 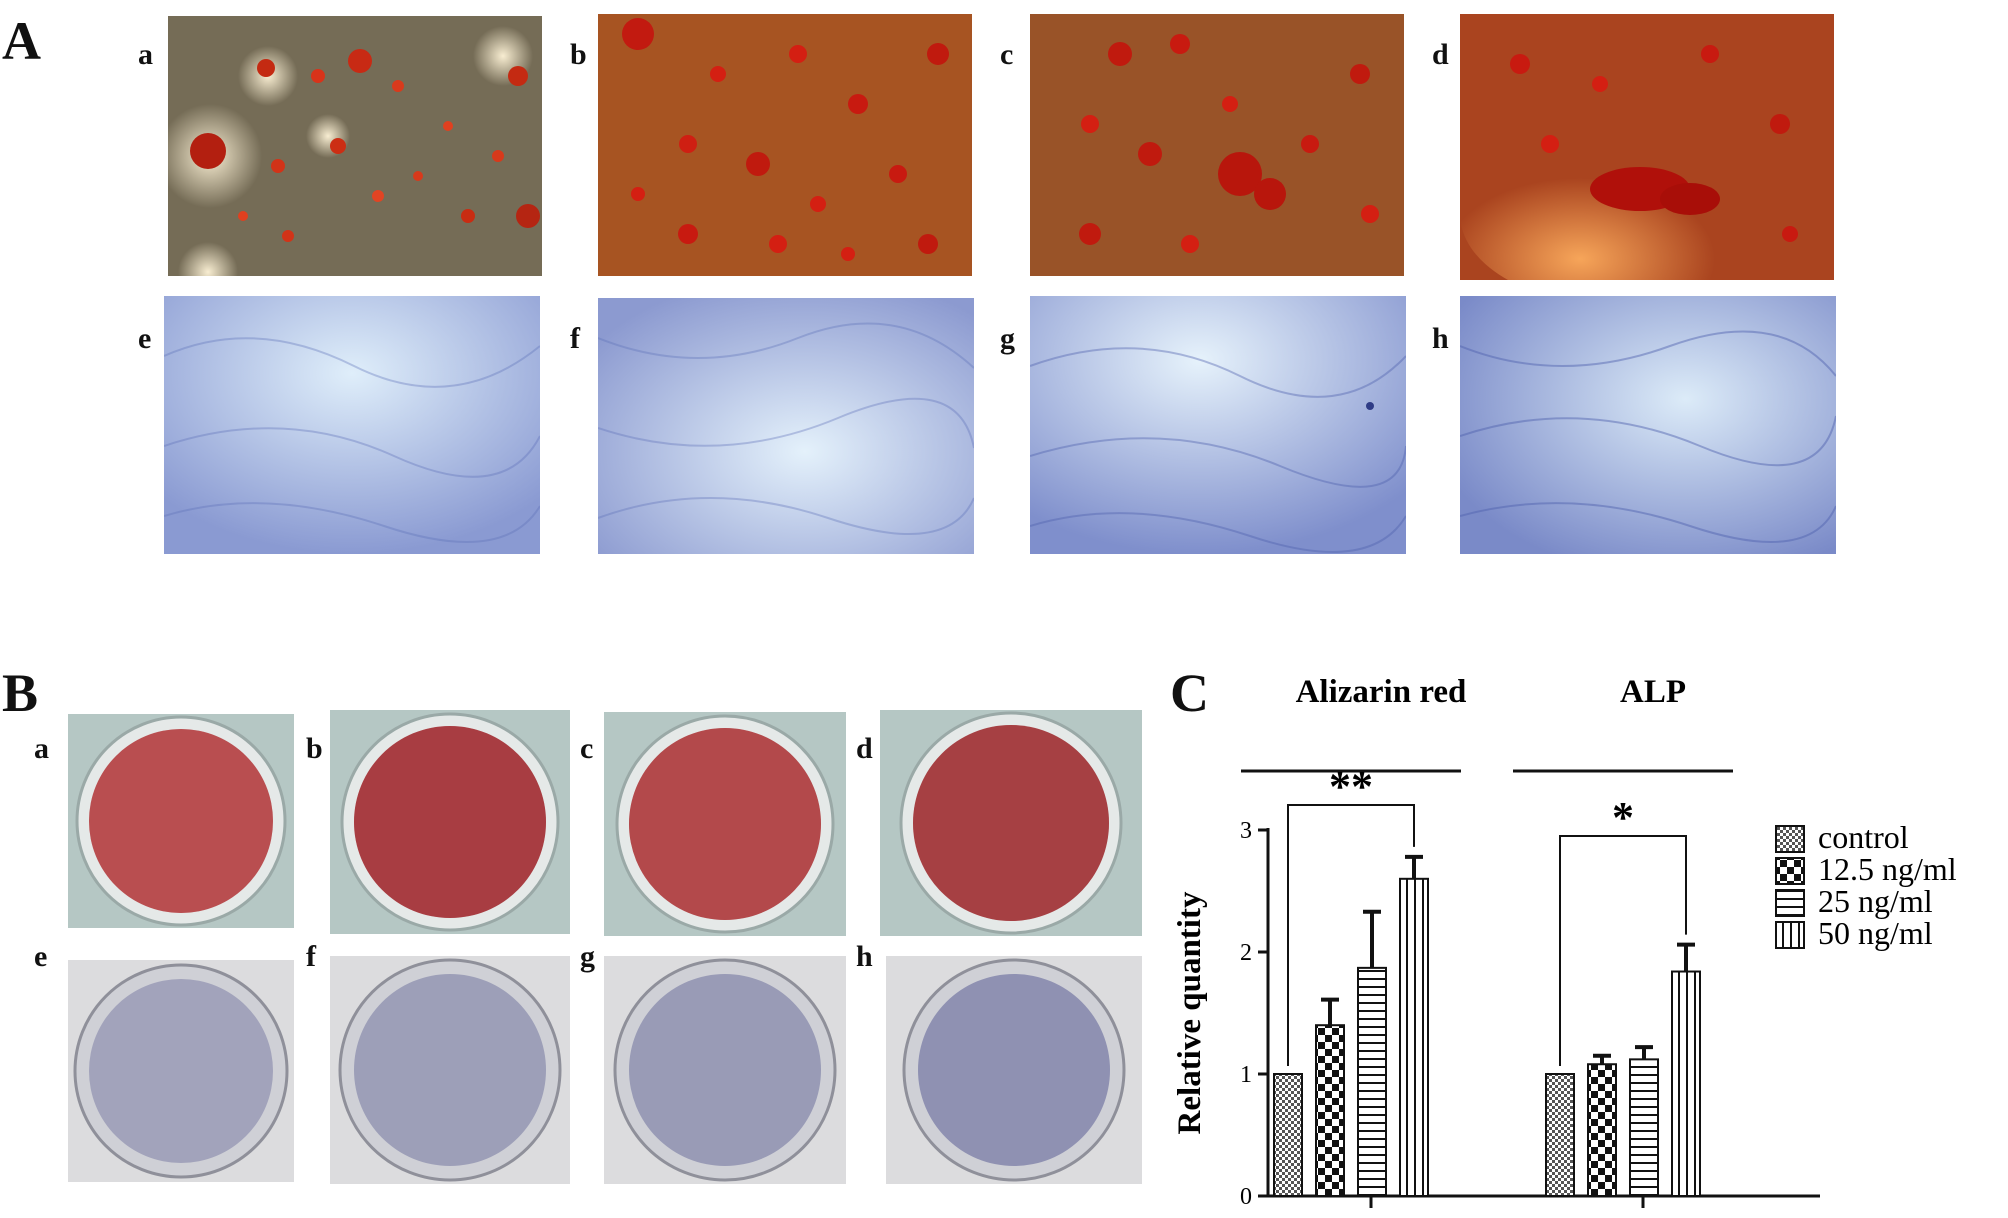 What do you see at coordinates (311, 956) in the screenshot?
I see `panel-b-label-f: f` at bounding box center [311, 956].